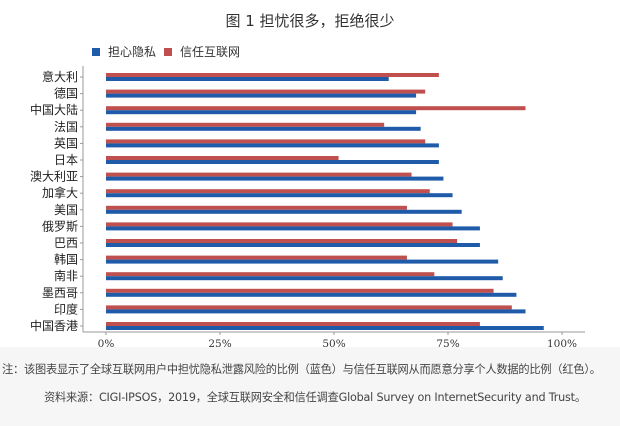  What do you see at coordinates (66, 160) in the screenshot?
I see `y-tick-label: 日本` at bounding box center [66, 160].